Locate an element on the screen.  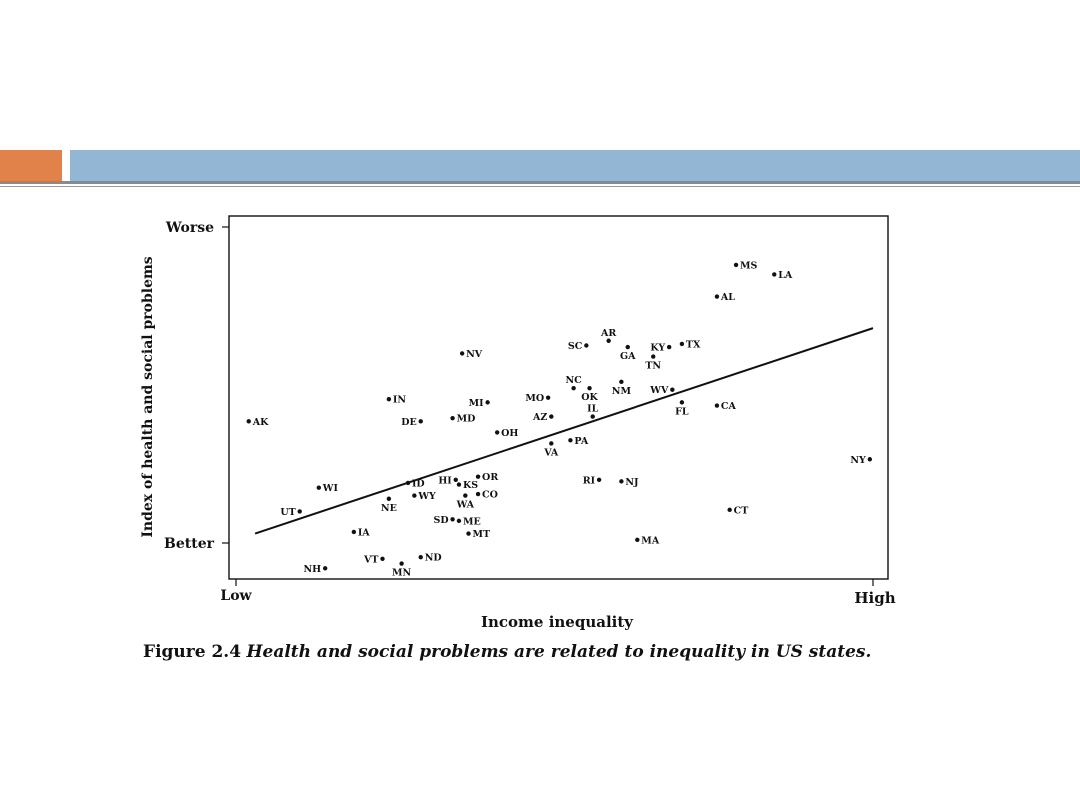
point-id is located at coordinates (408, 483).